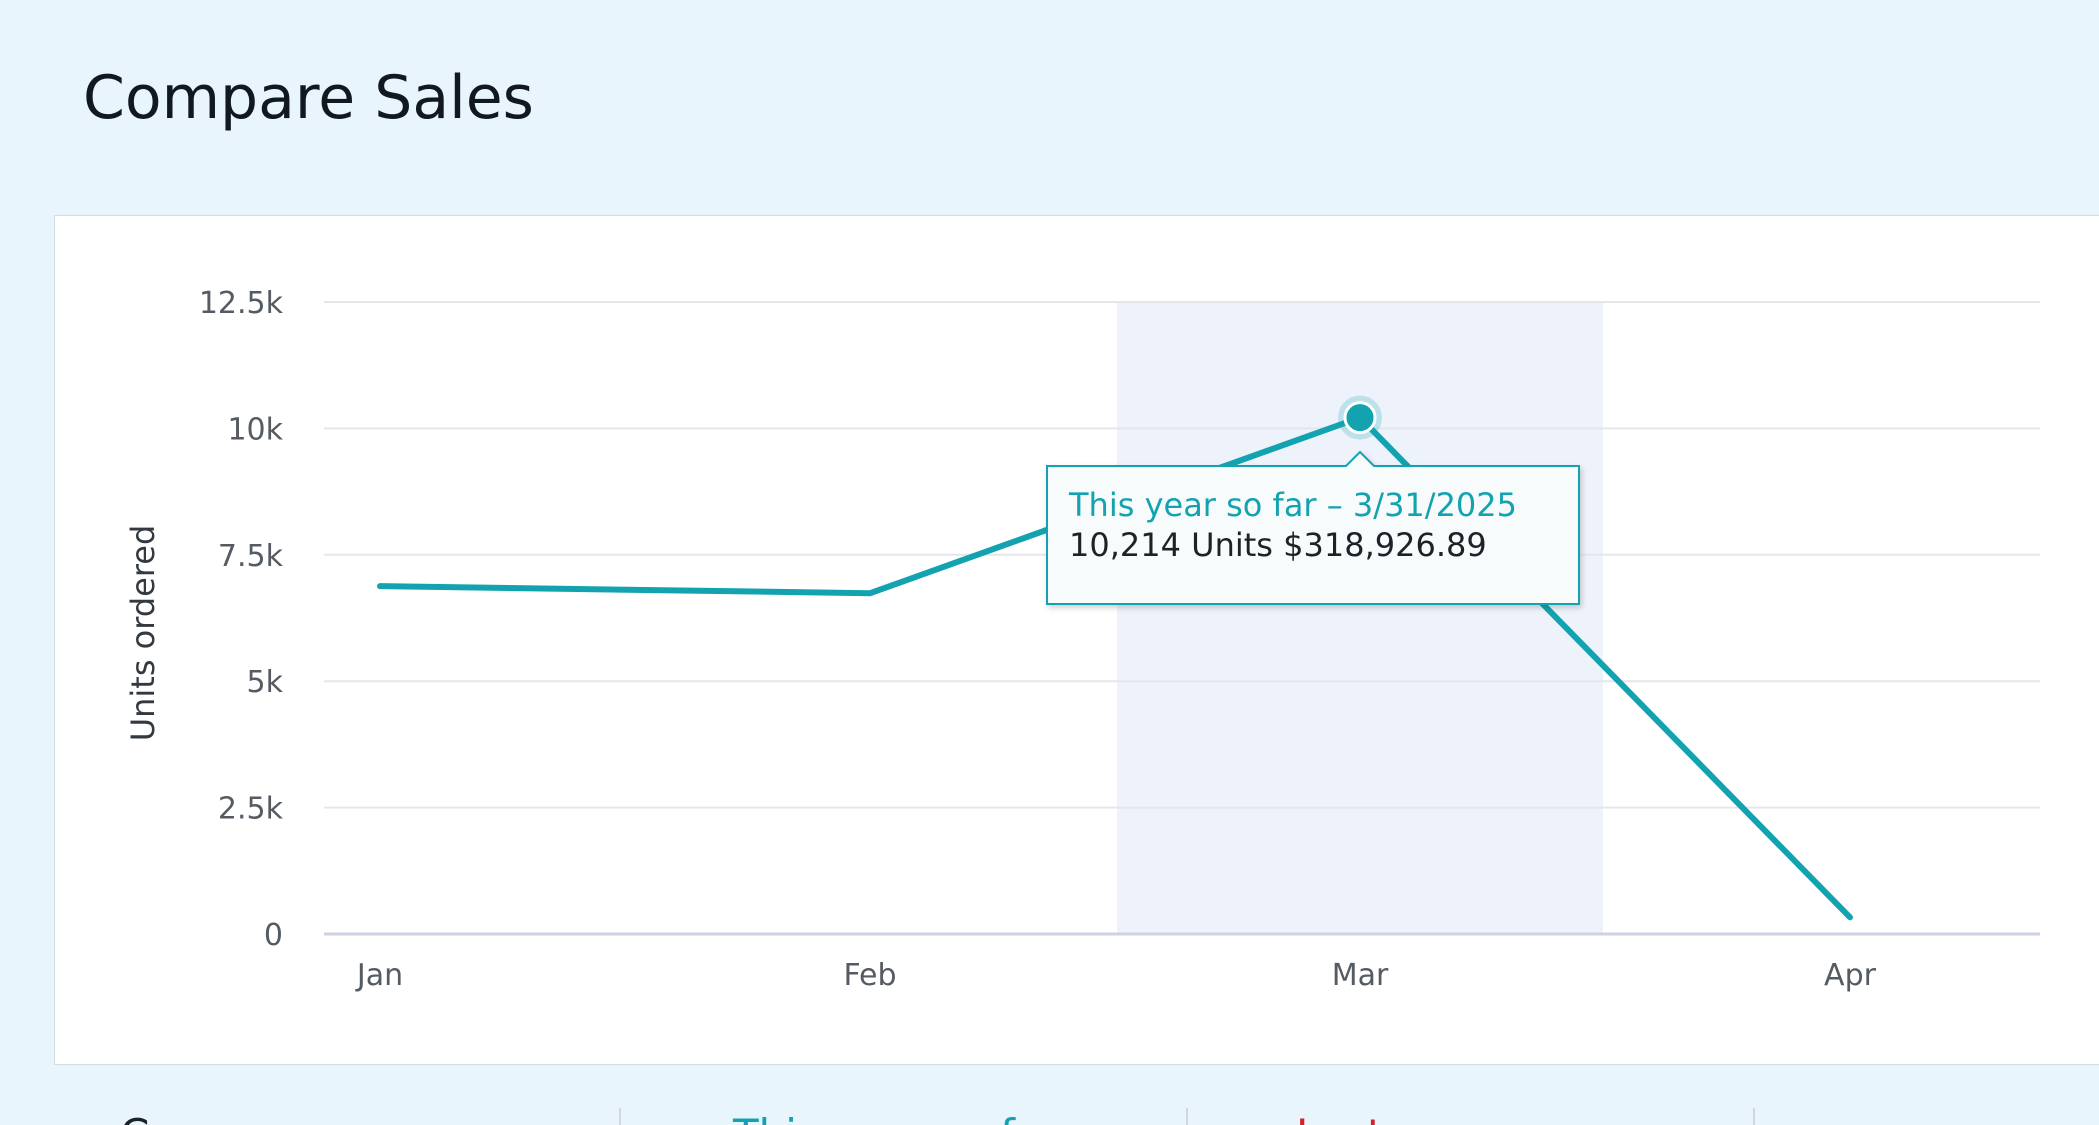 The height and width of the screenshot is (1125, 2099). What do you see at coordinates (143, 633) in the screenshot?
I see `y-axis-title: Units ordered` at bounding box center [143, 633].